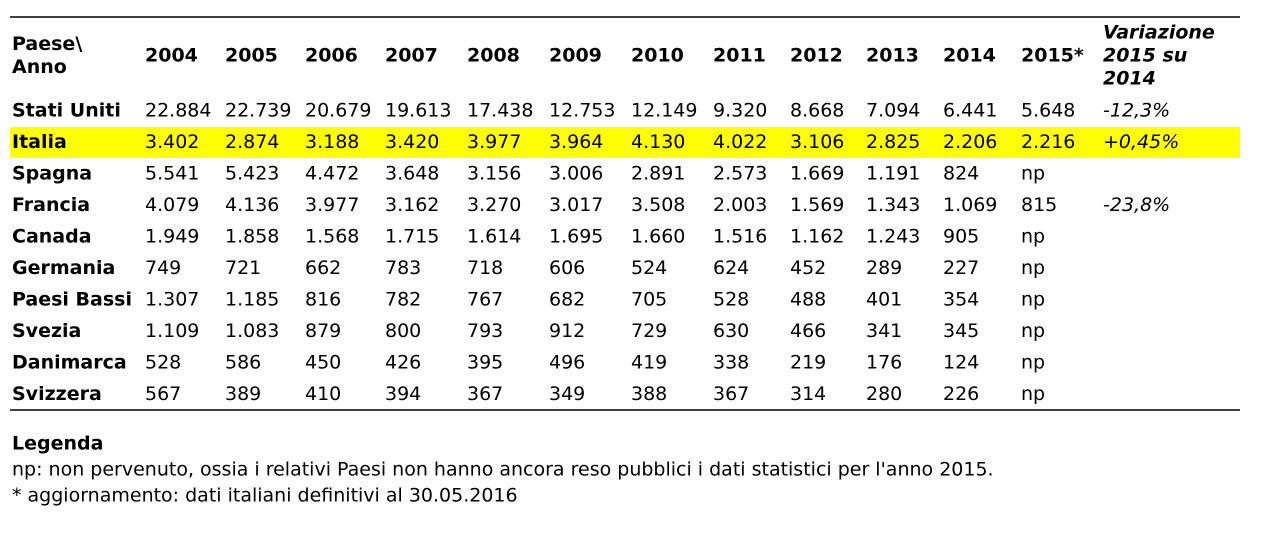 This screenshot has height=540, width=1280. Describe the element at coordinates (72, 300) in the screenshot. I see `country-cell: Paesi Bassi` at that location.